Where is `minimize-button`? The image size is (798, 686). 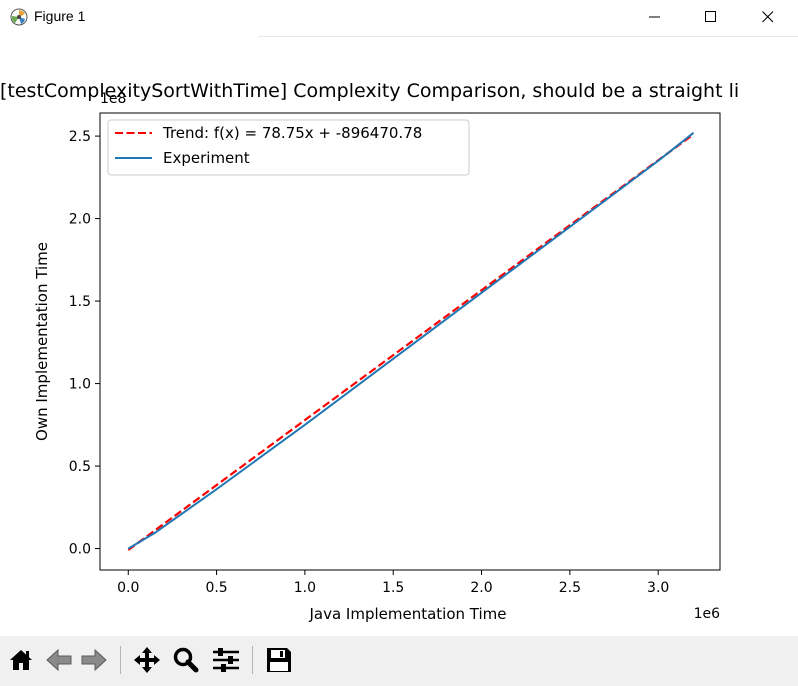 minimize-button is located at coordinates (655, 17).